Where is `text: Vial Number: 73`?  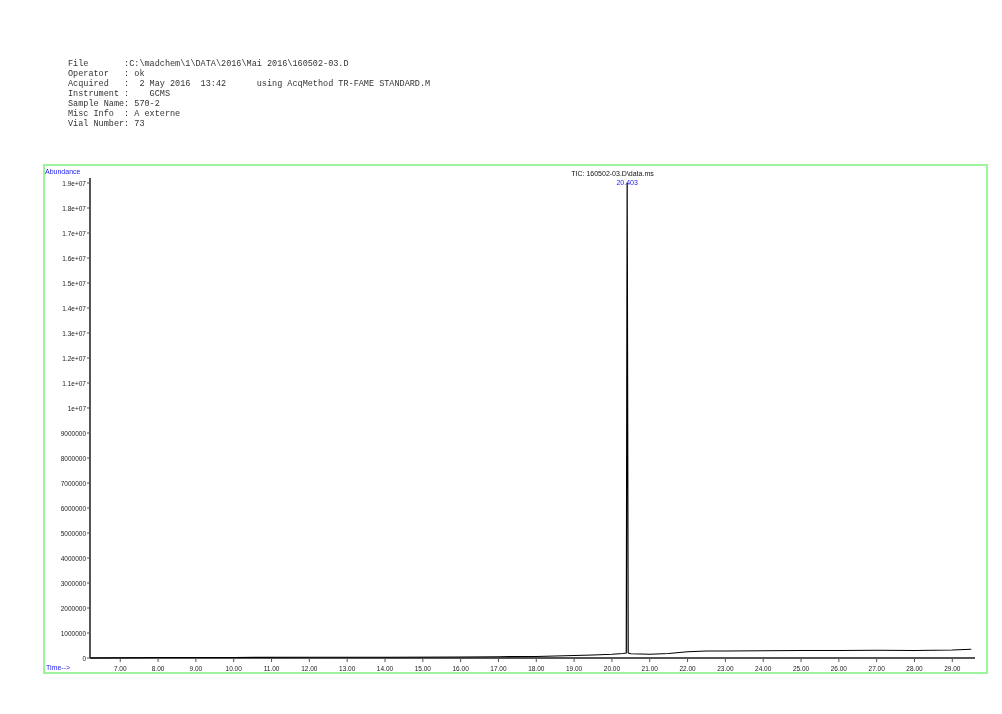
text: Vial Number: 73 is located at coordinates (106, 124).